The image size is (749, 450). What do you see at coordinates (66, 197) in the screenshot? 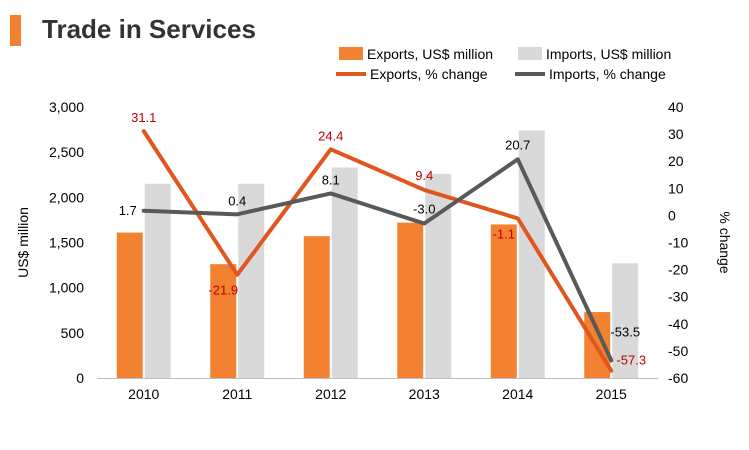
I see `y-tick-label: 2,000` at bounding box center [66, 197].